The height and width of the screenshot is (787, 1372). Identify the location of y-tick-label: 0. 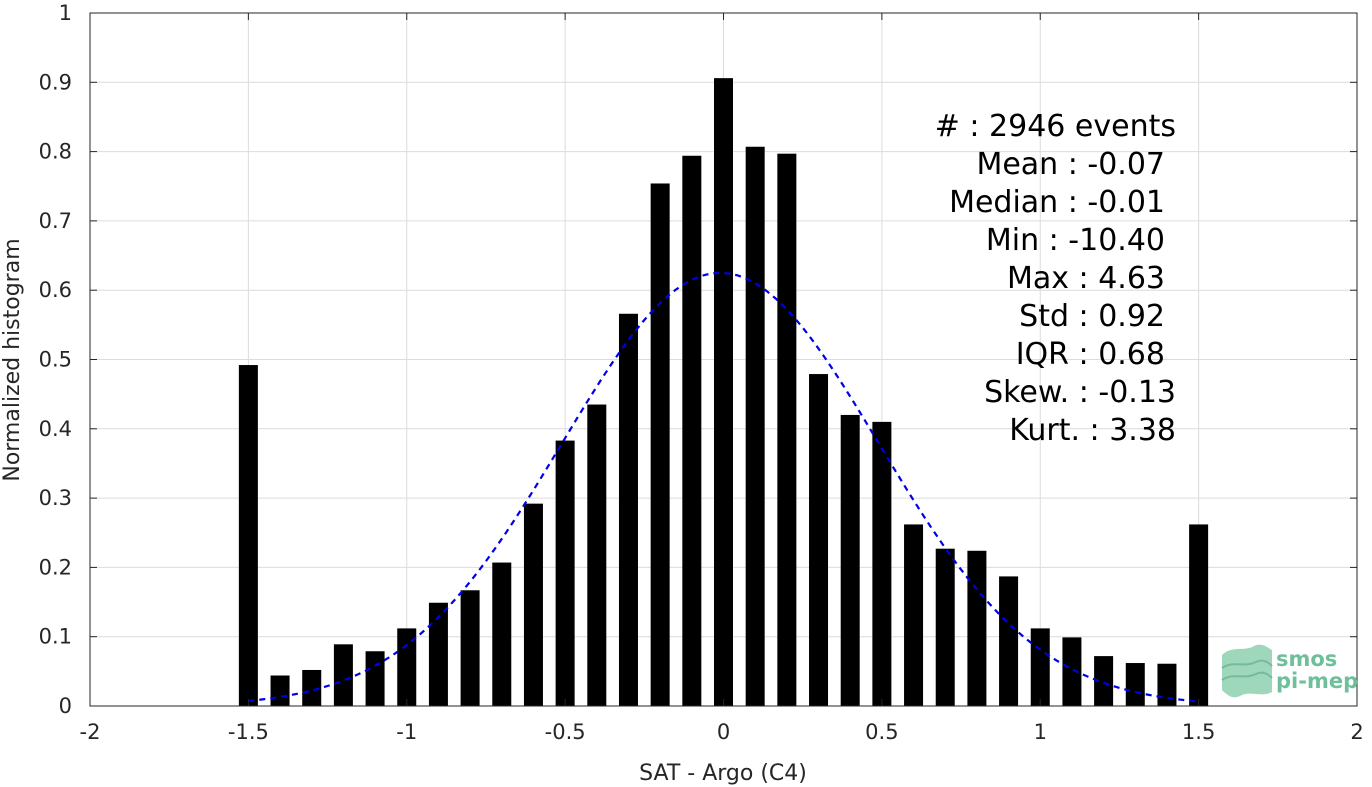
(65, 706).